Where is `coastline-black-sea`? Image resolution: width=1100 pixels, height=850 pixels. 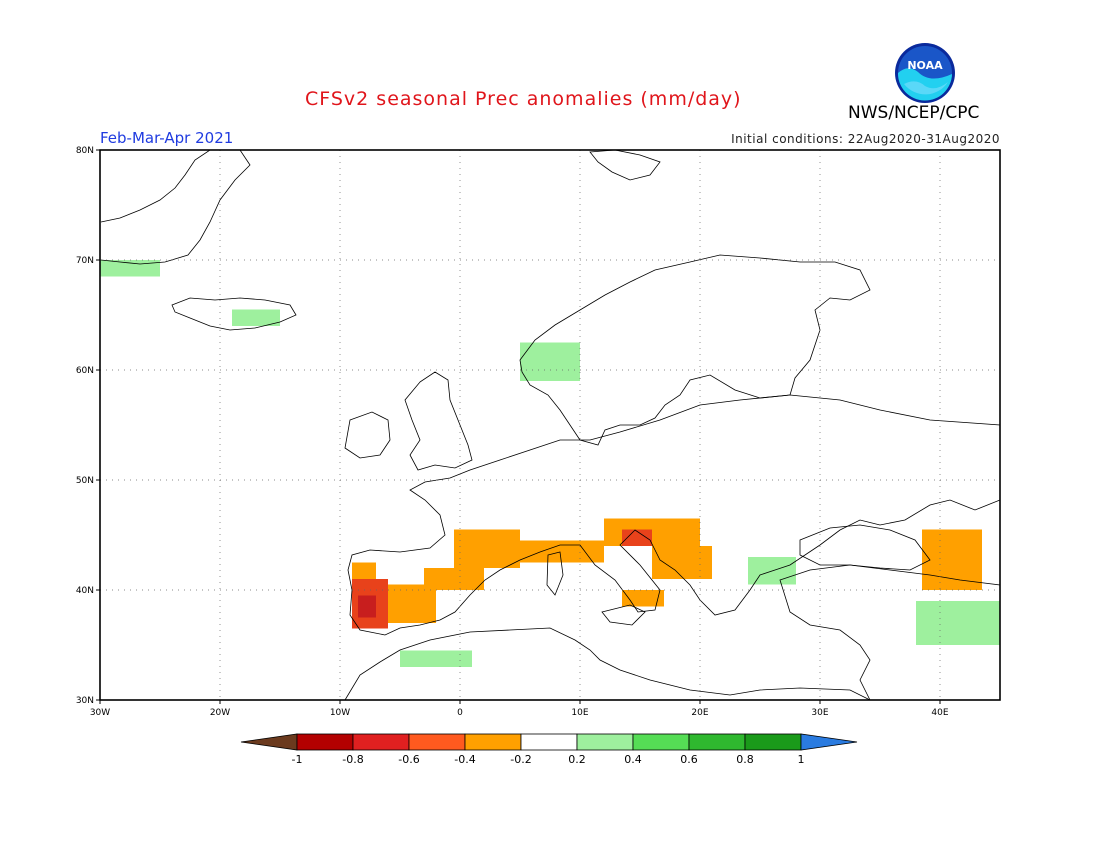
coastline-black-sea is located at coordinates (865, 547).